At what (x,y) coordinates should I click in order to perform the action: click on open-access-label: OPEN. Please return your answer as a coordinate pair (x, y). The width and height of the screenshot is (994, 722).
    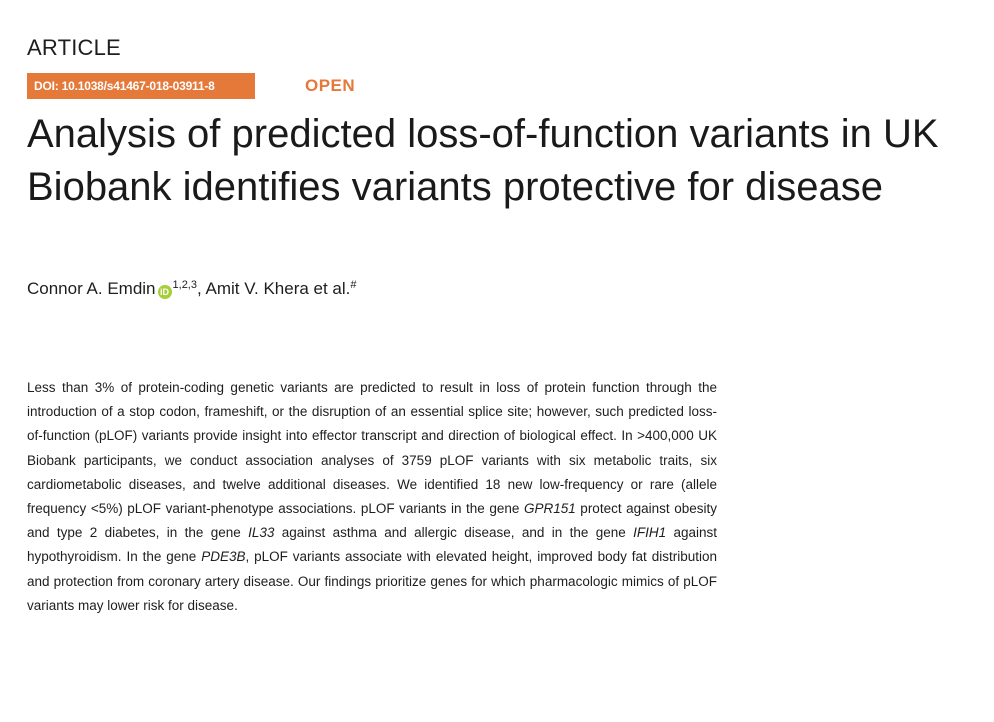
    Looking at the image, I should click on (330, 85).